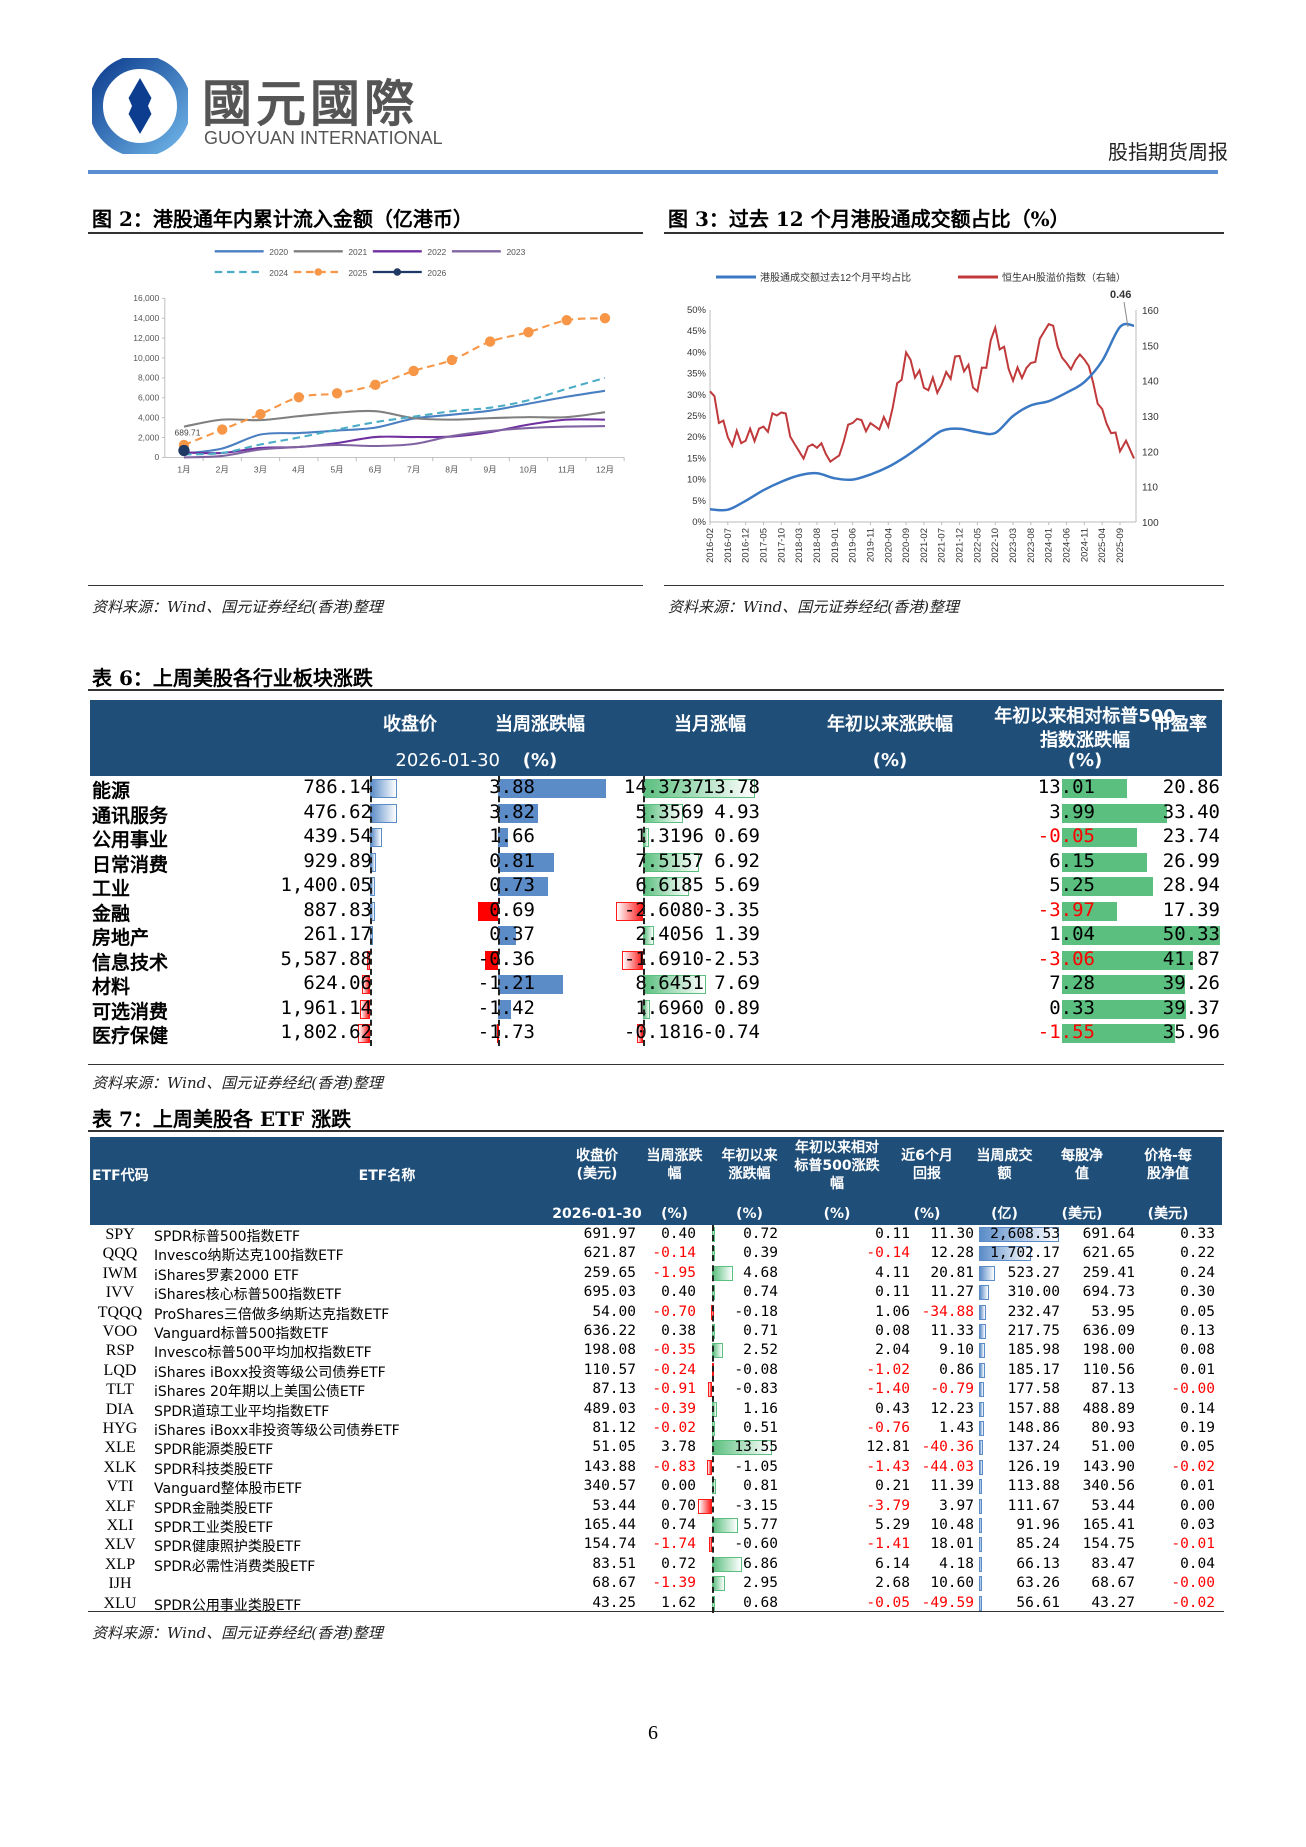  I want to click on week-change: -0.36, so click(506, 958).